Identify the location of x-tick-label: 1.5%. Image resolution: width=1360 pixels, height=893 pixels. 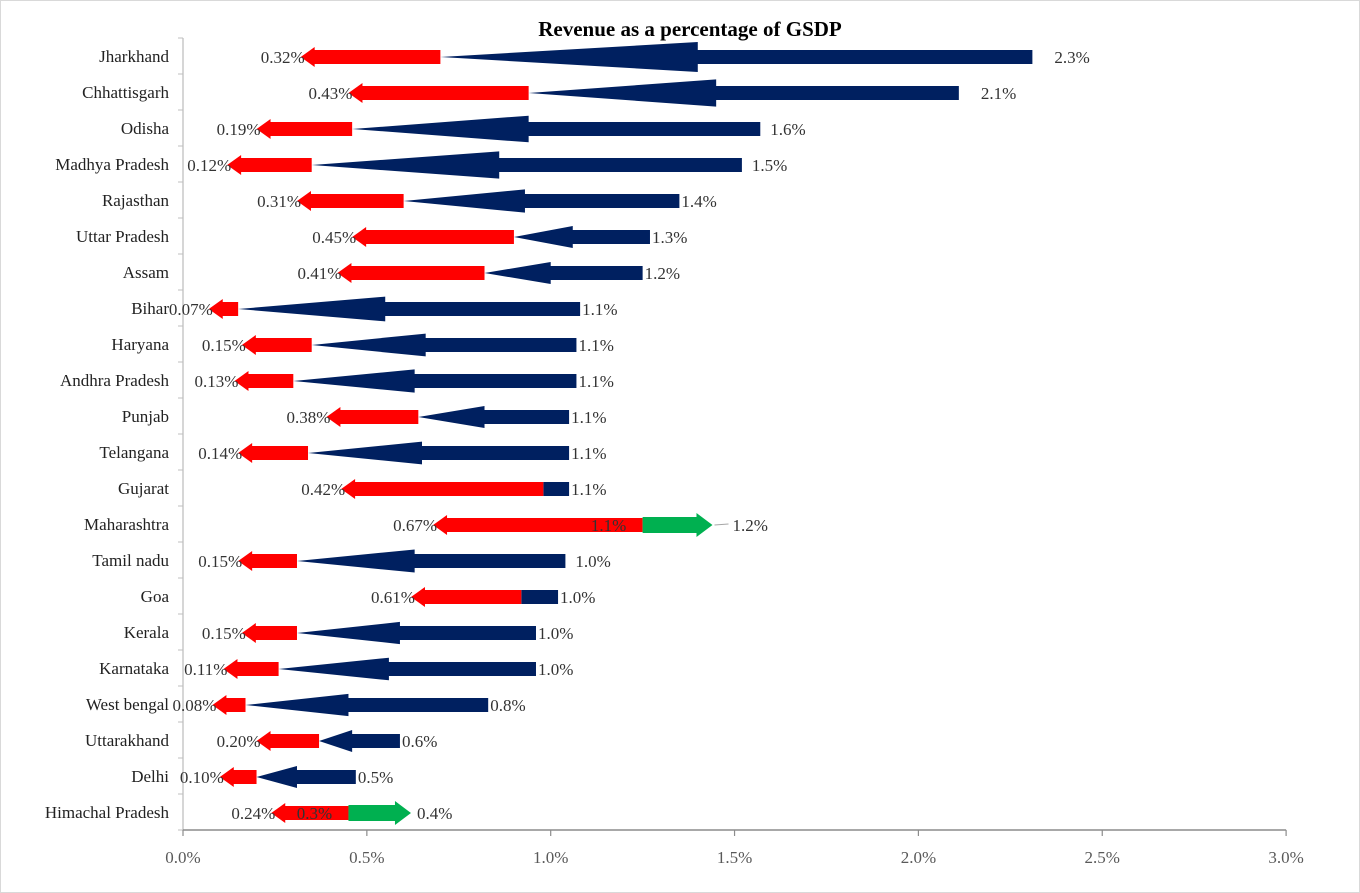
(734, 857).